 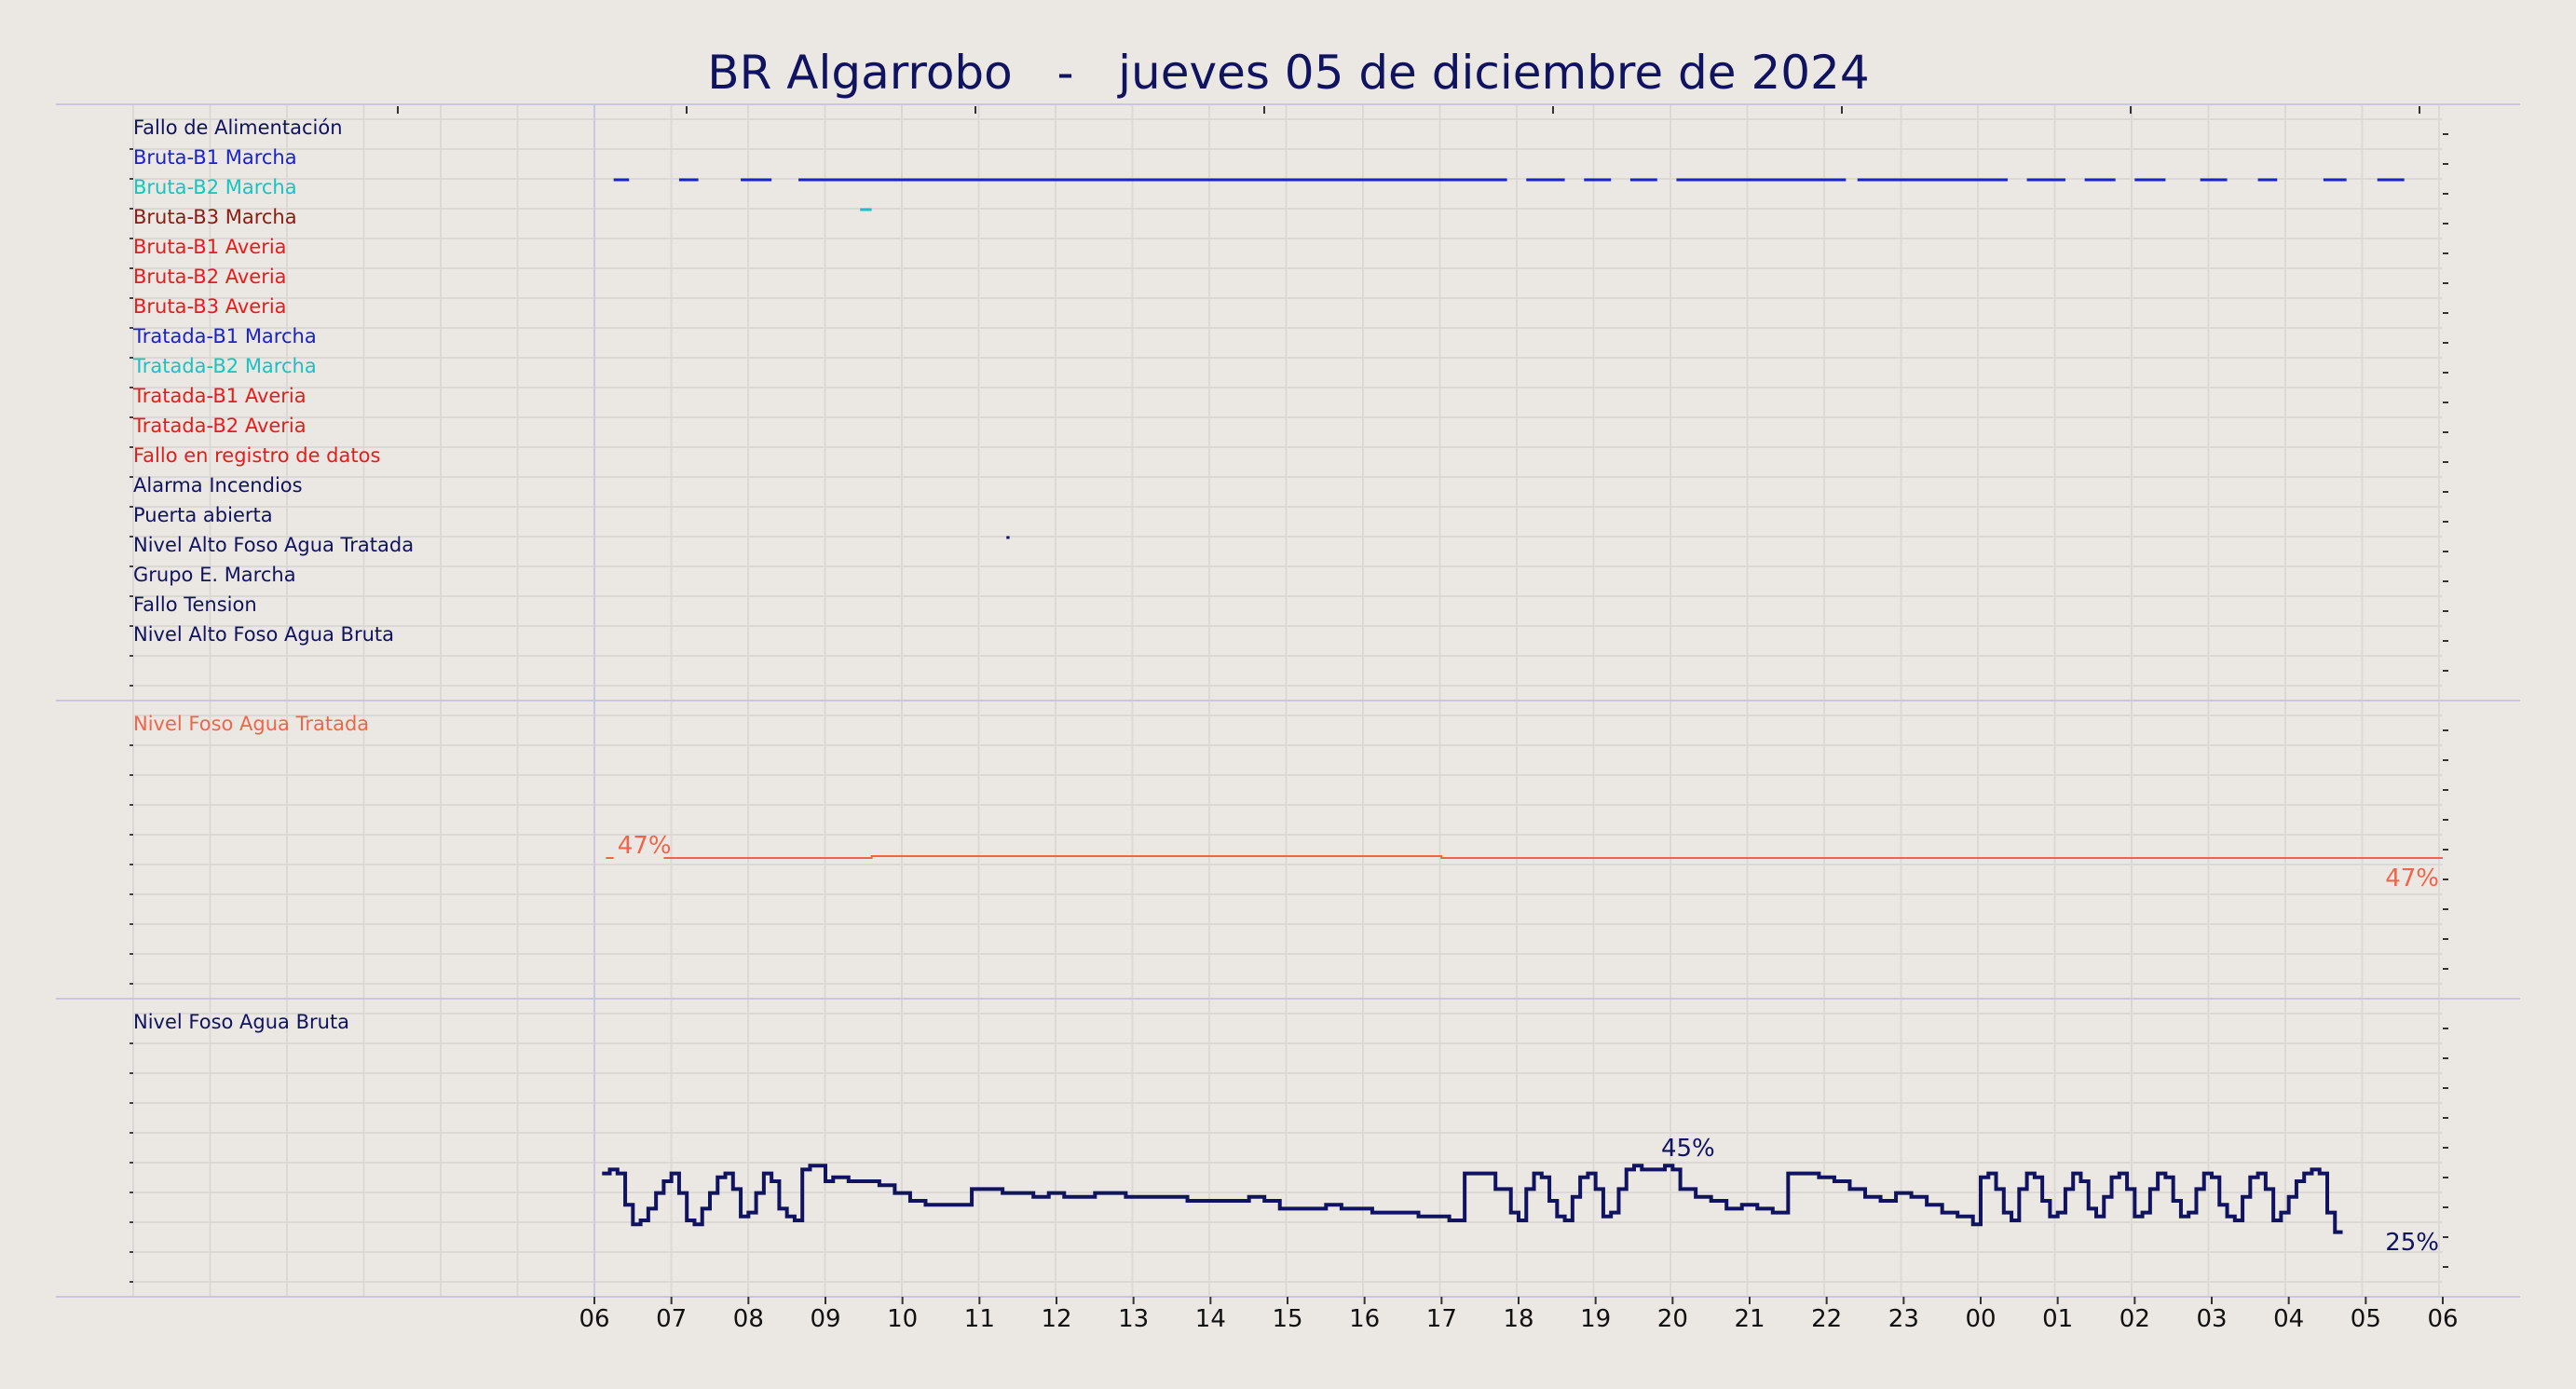 What do you see at coordinates (1688, 1149) in the screenshot?
I see `bruta-peak-label: 45%` at bounding box center [1688, 1149].